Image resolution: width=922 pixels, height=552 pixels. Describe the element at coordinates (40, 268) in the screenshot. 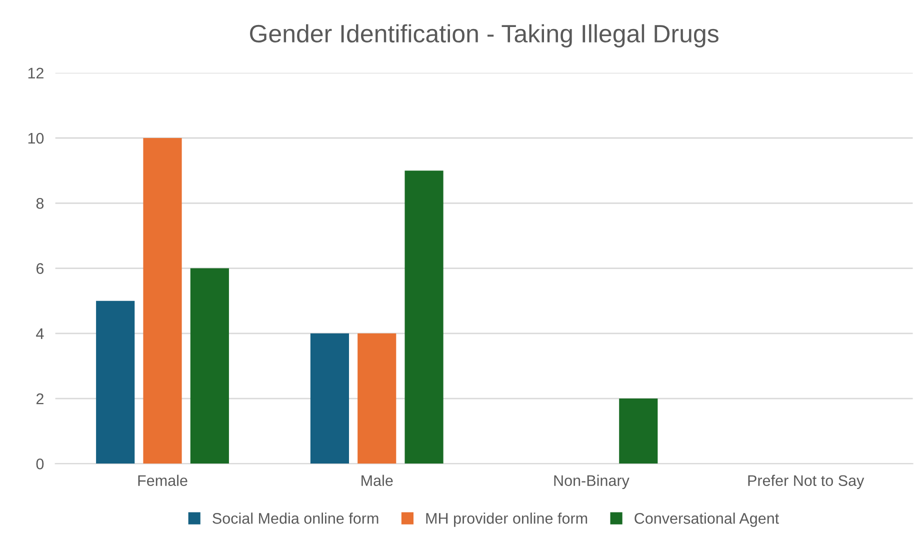

I see `y-tick-label: 6` at that location.